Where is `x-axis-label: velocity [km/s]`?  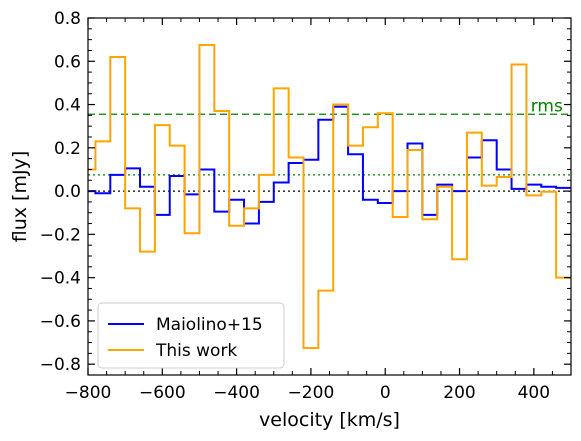 x-axis-label: velocity [km/s] is located at coordinates (329, 420).